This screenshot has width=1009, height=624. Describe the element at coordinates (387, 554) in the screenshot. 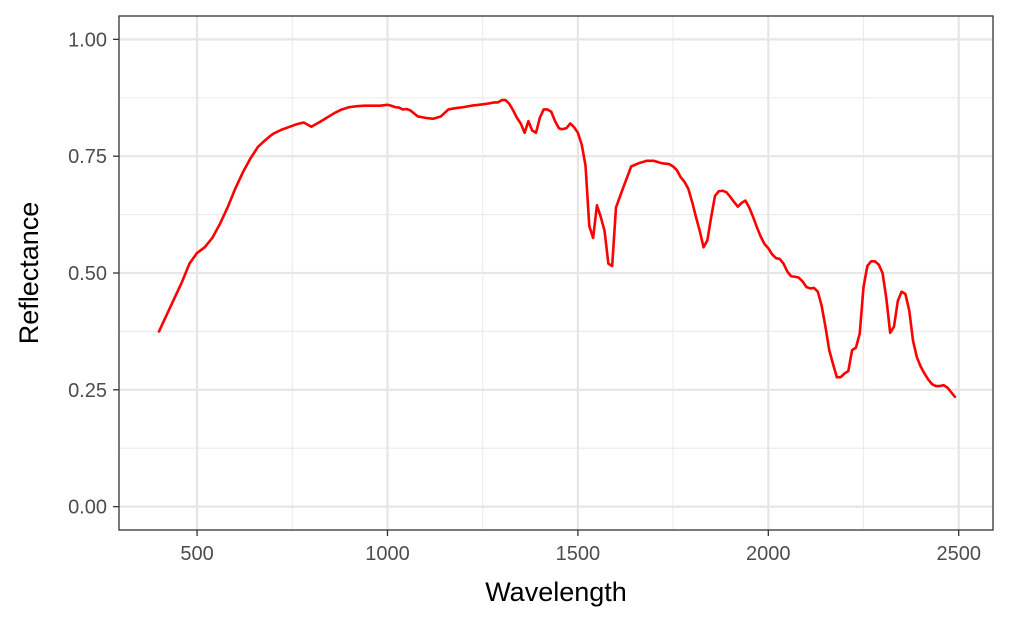

I see `x-tick-label: 1000` at that location.